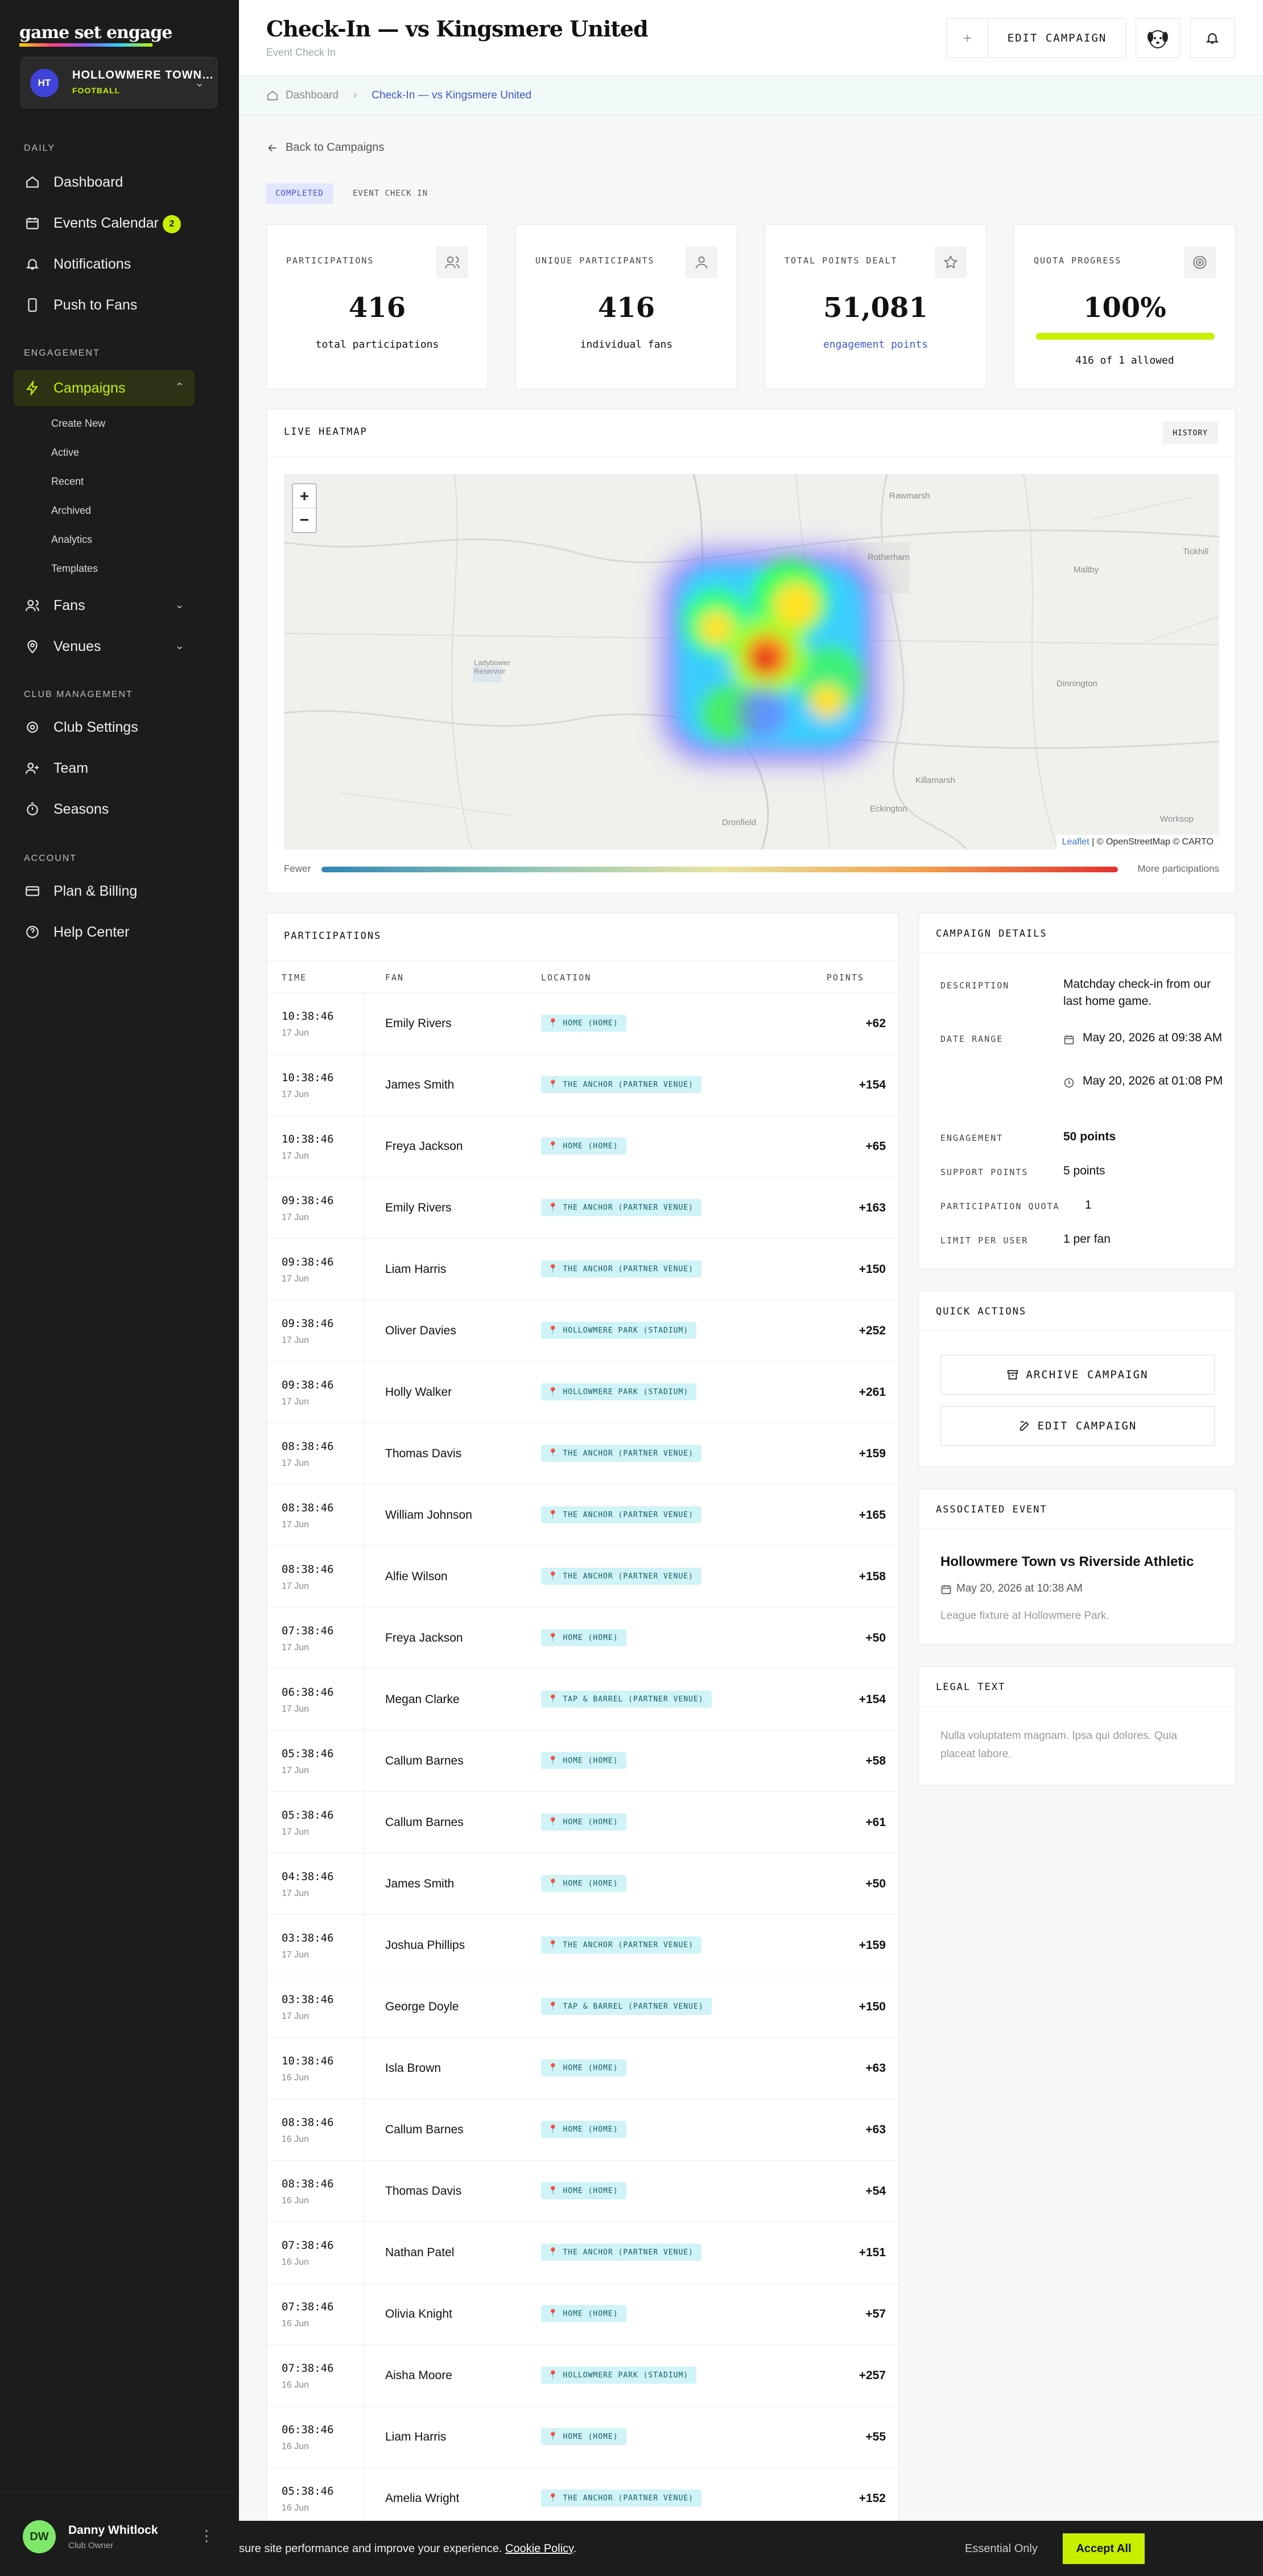 The width and height of the screenshot is (1263, 2576). Describe the element at coordinates (172, 224) in the screenshot. I see `events-count-badge: 2` at that location.